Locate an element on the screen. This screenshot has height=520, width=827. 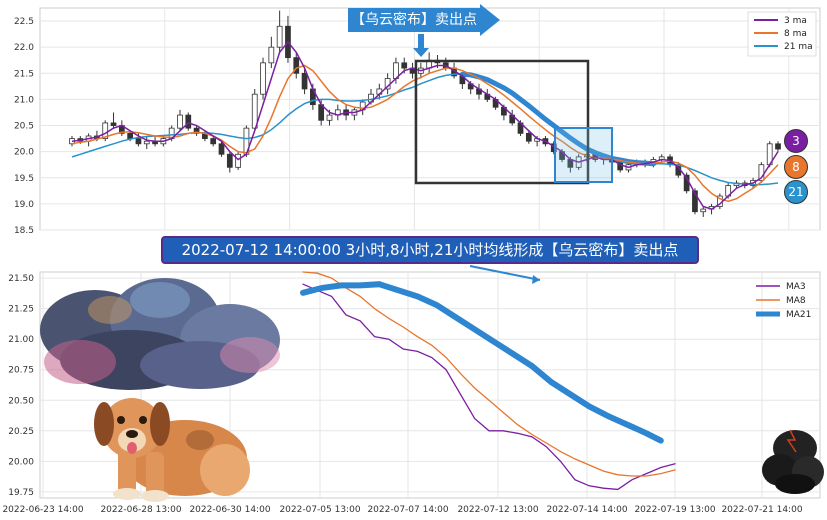
dog-icon is located at coordinates (172, 450).